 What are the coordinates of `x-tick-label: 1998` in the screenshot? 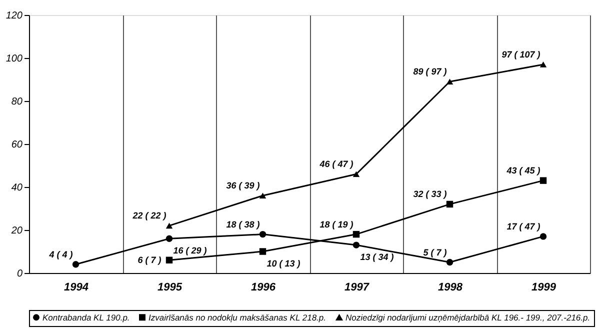 It's located at (451, 288).